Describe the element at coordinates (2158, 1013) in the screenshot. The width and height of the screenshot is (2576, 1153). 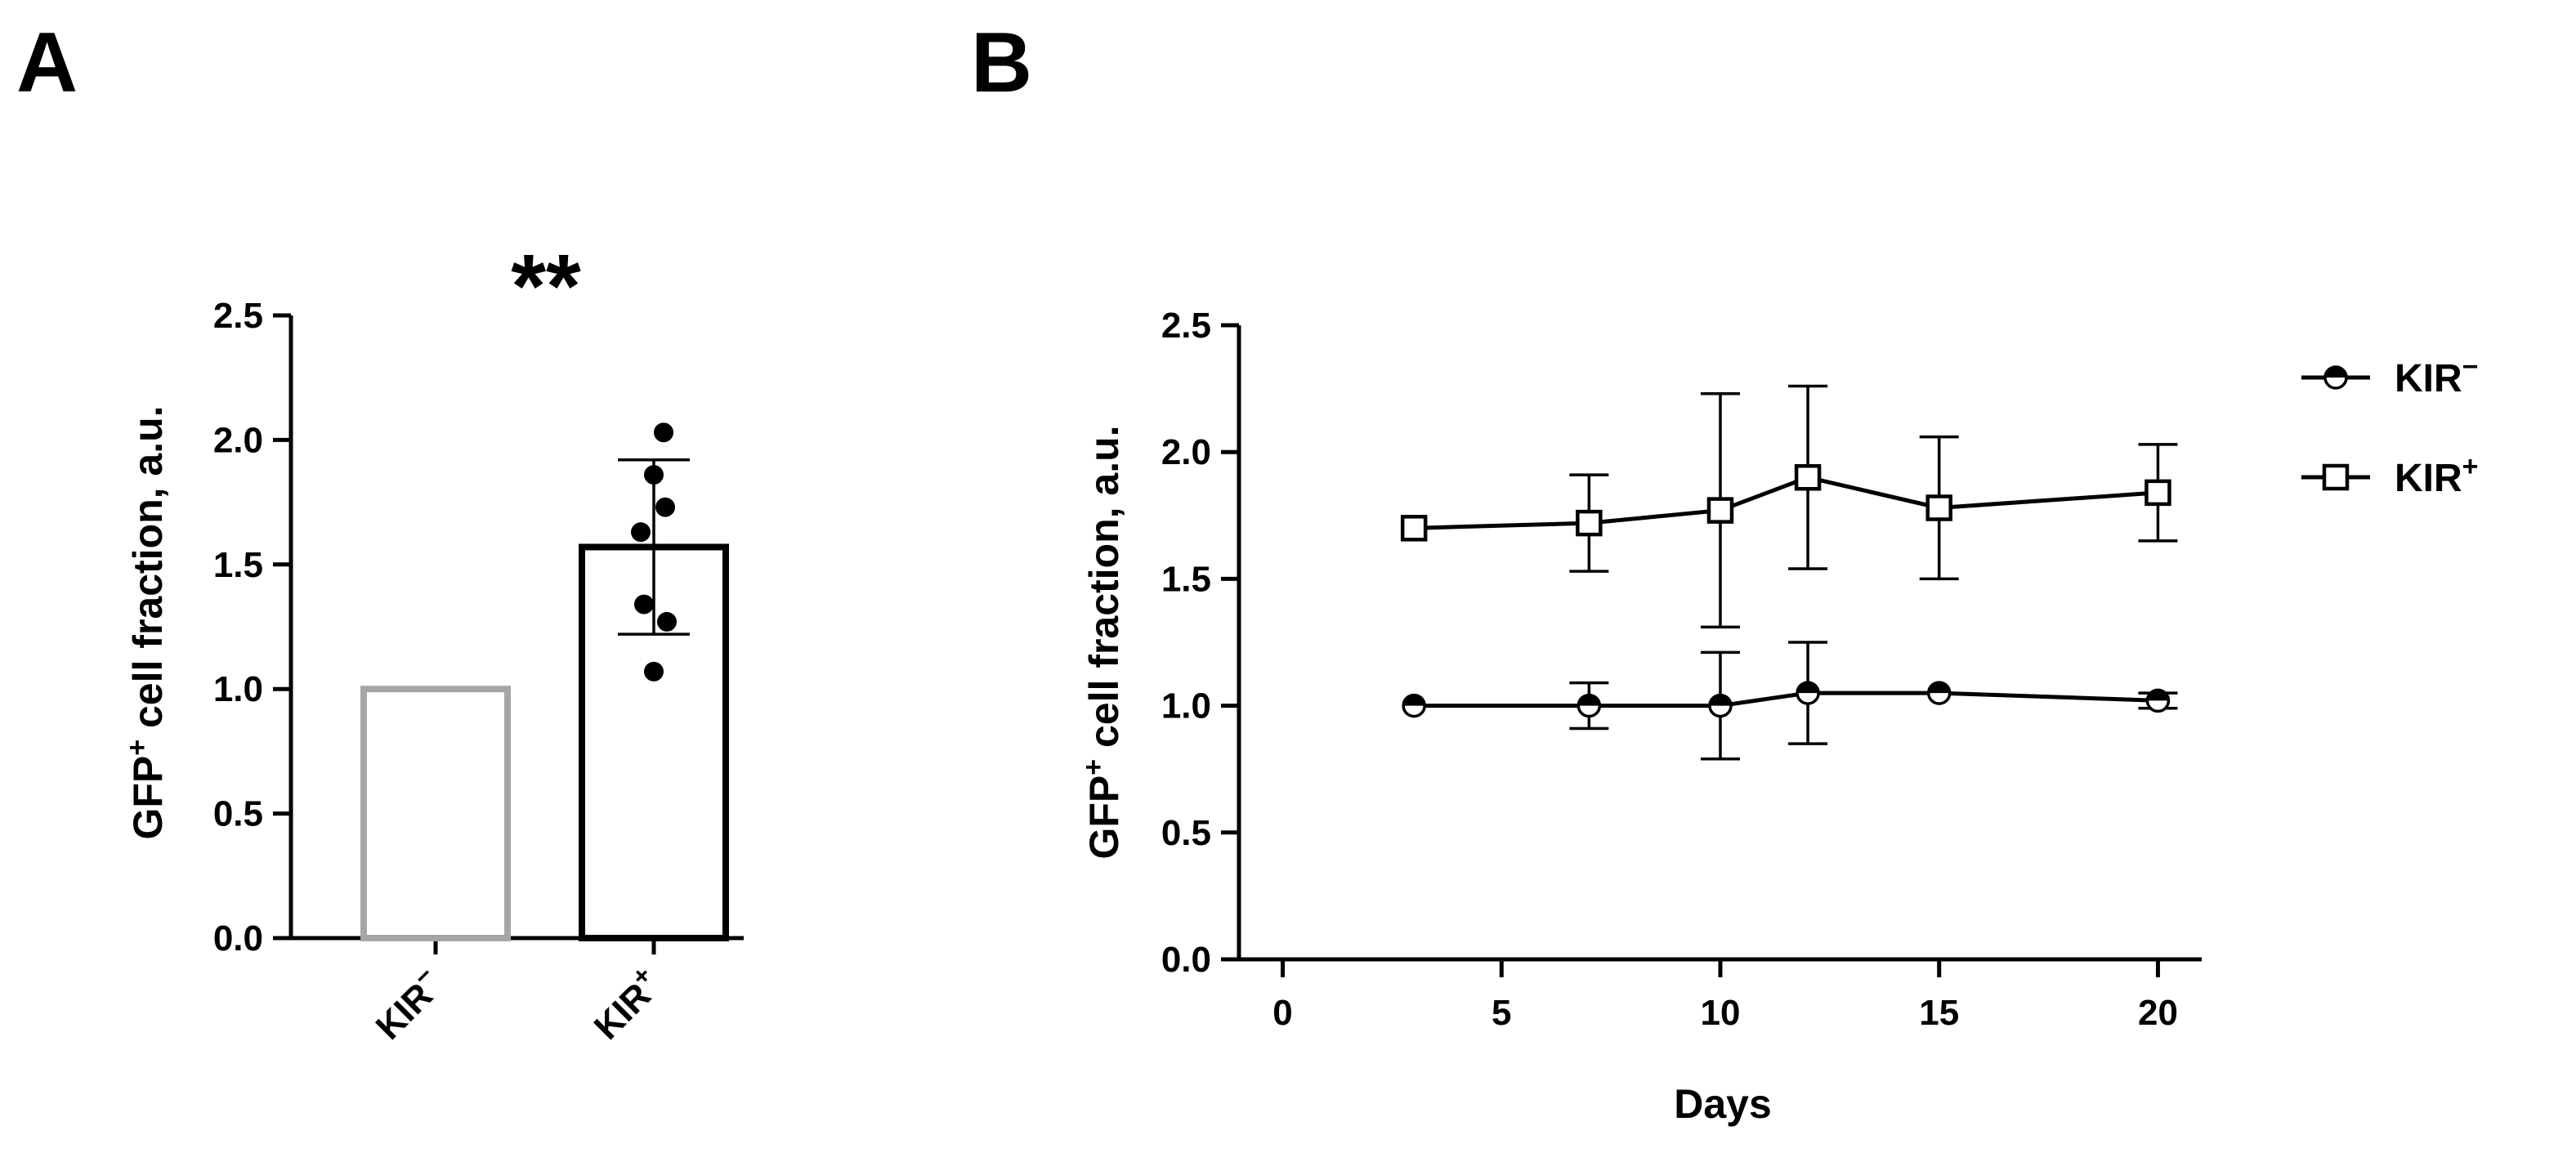
I see `panel-b-x-tick-label: 20` at that location.